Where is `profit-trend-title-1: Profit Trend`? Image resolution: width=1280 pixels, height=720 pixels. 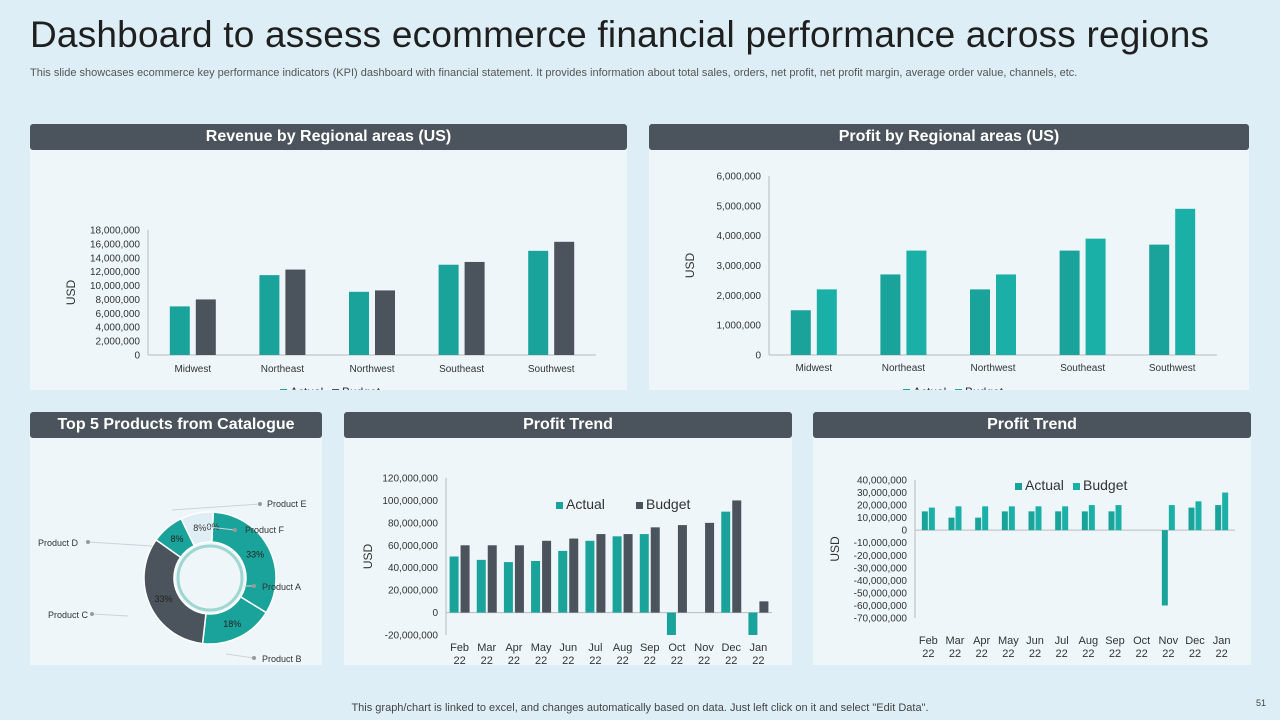
profit-trend-title-1: Profit Trend is located at coordinates (568, 425).